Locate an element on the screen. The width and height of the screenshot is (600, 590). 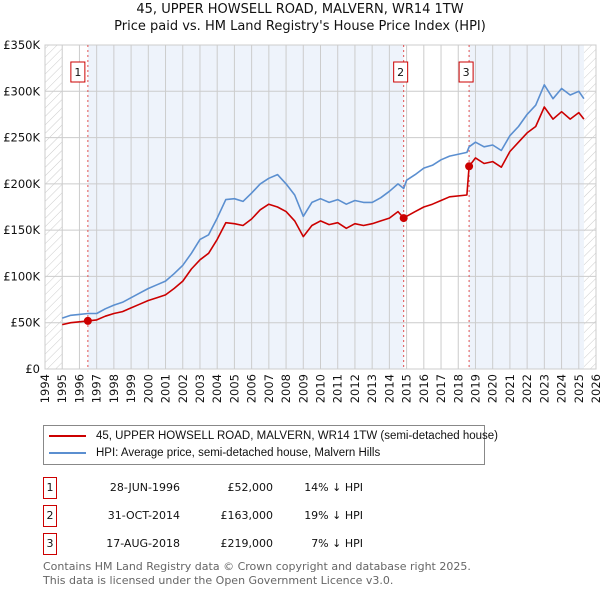
sale-label-number: 2 is located at coordinates (400, 72).